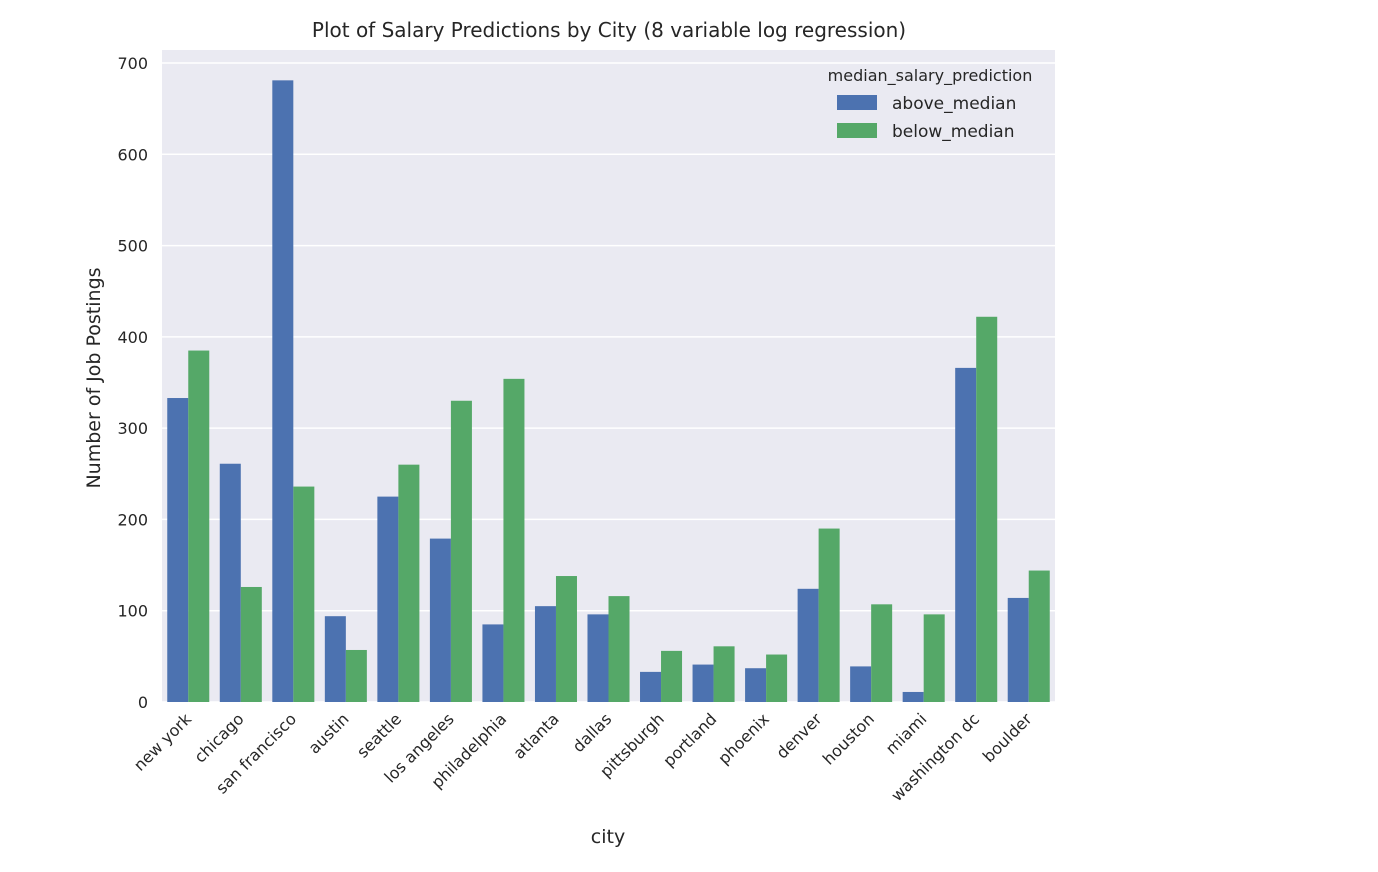  Describe the element at coordinates (535, 735) in the screenshot. I see `x-tick-label: atlanta` at that location.